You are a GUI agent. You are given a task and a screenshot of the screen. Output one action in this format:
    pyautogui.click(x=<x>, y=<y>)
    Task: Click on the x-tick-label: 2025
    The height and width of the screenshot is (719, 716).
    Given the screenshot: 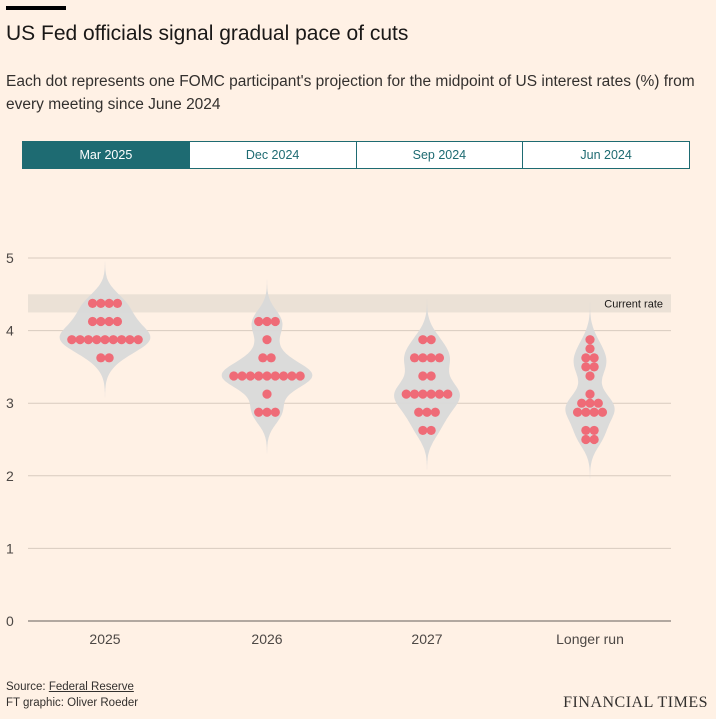 What is the action you would take?
    pyautogui.click(x=104, y=639)
    